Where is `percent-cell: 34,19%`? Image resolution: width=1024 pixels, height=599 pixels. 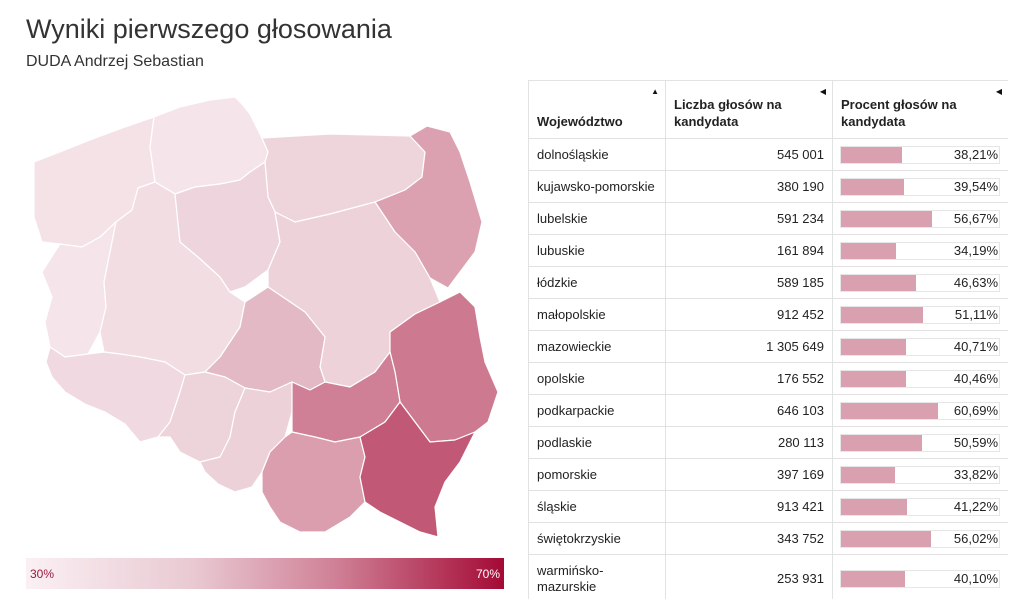 percent-cell: 34,19% is located at coordinates (920, 250).